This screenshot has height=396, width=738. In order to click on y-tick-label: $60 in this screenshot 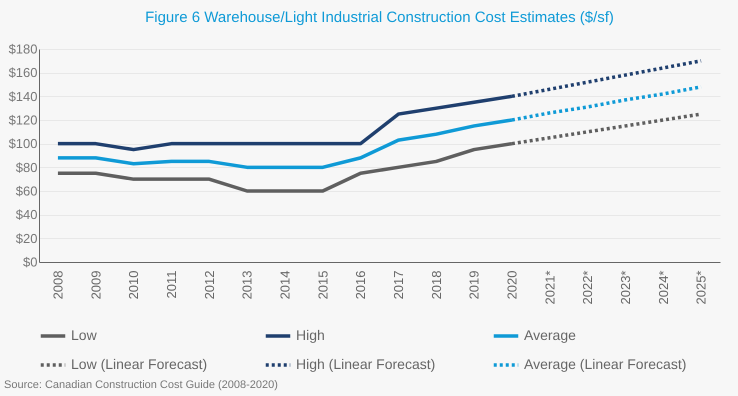, I will do `click(27, 191)`.